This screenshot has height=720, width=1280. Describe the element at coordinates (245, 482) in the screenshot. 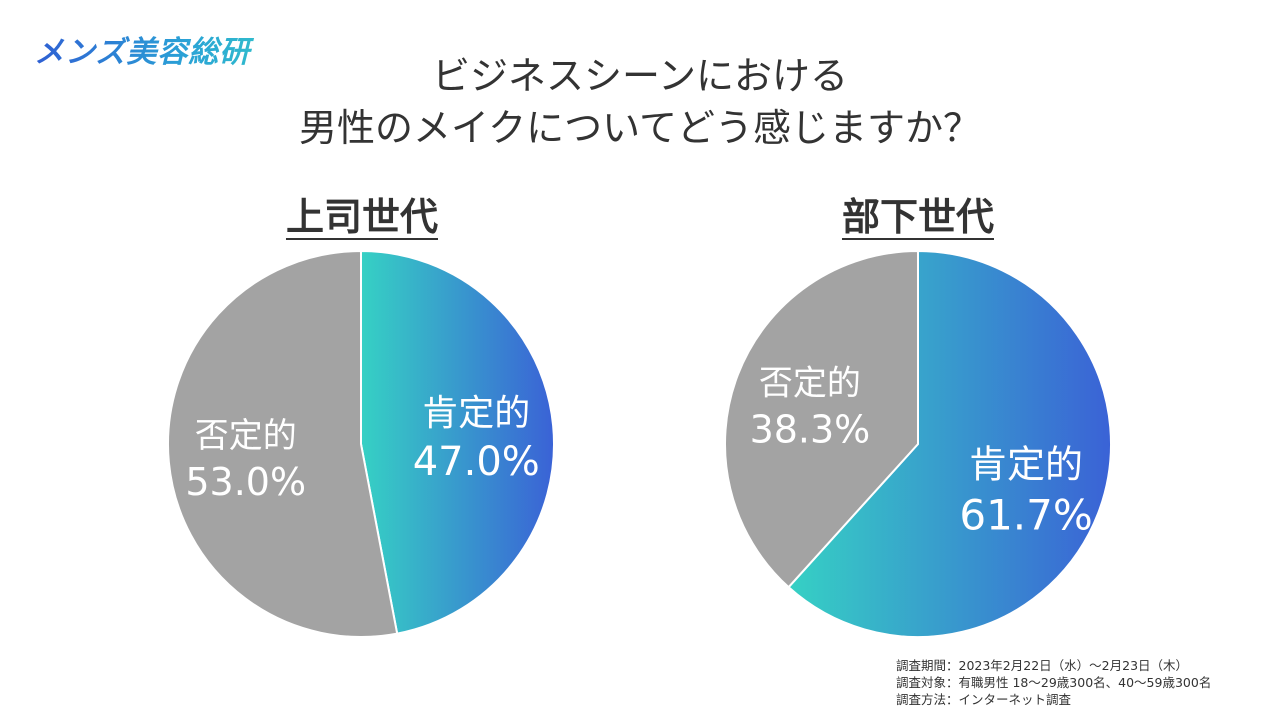

I see `pie-0-slice-value: 53.0%` at that location.